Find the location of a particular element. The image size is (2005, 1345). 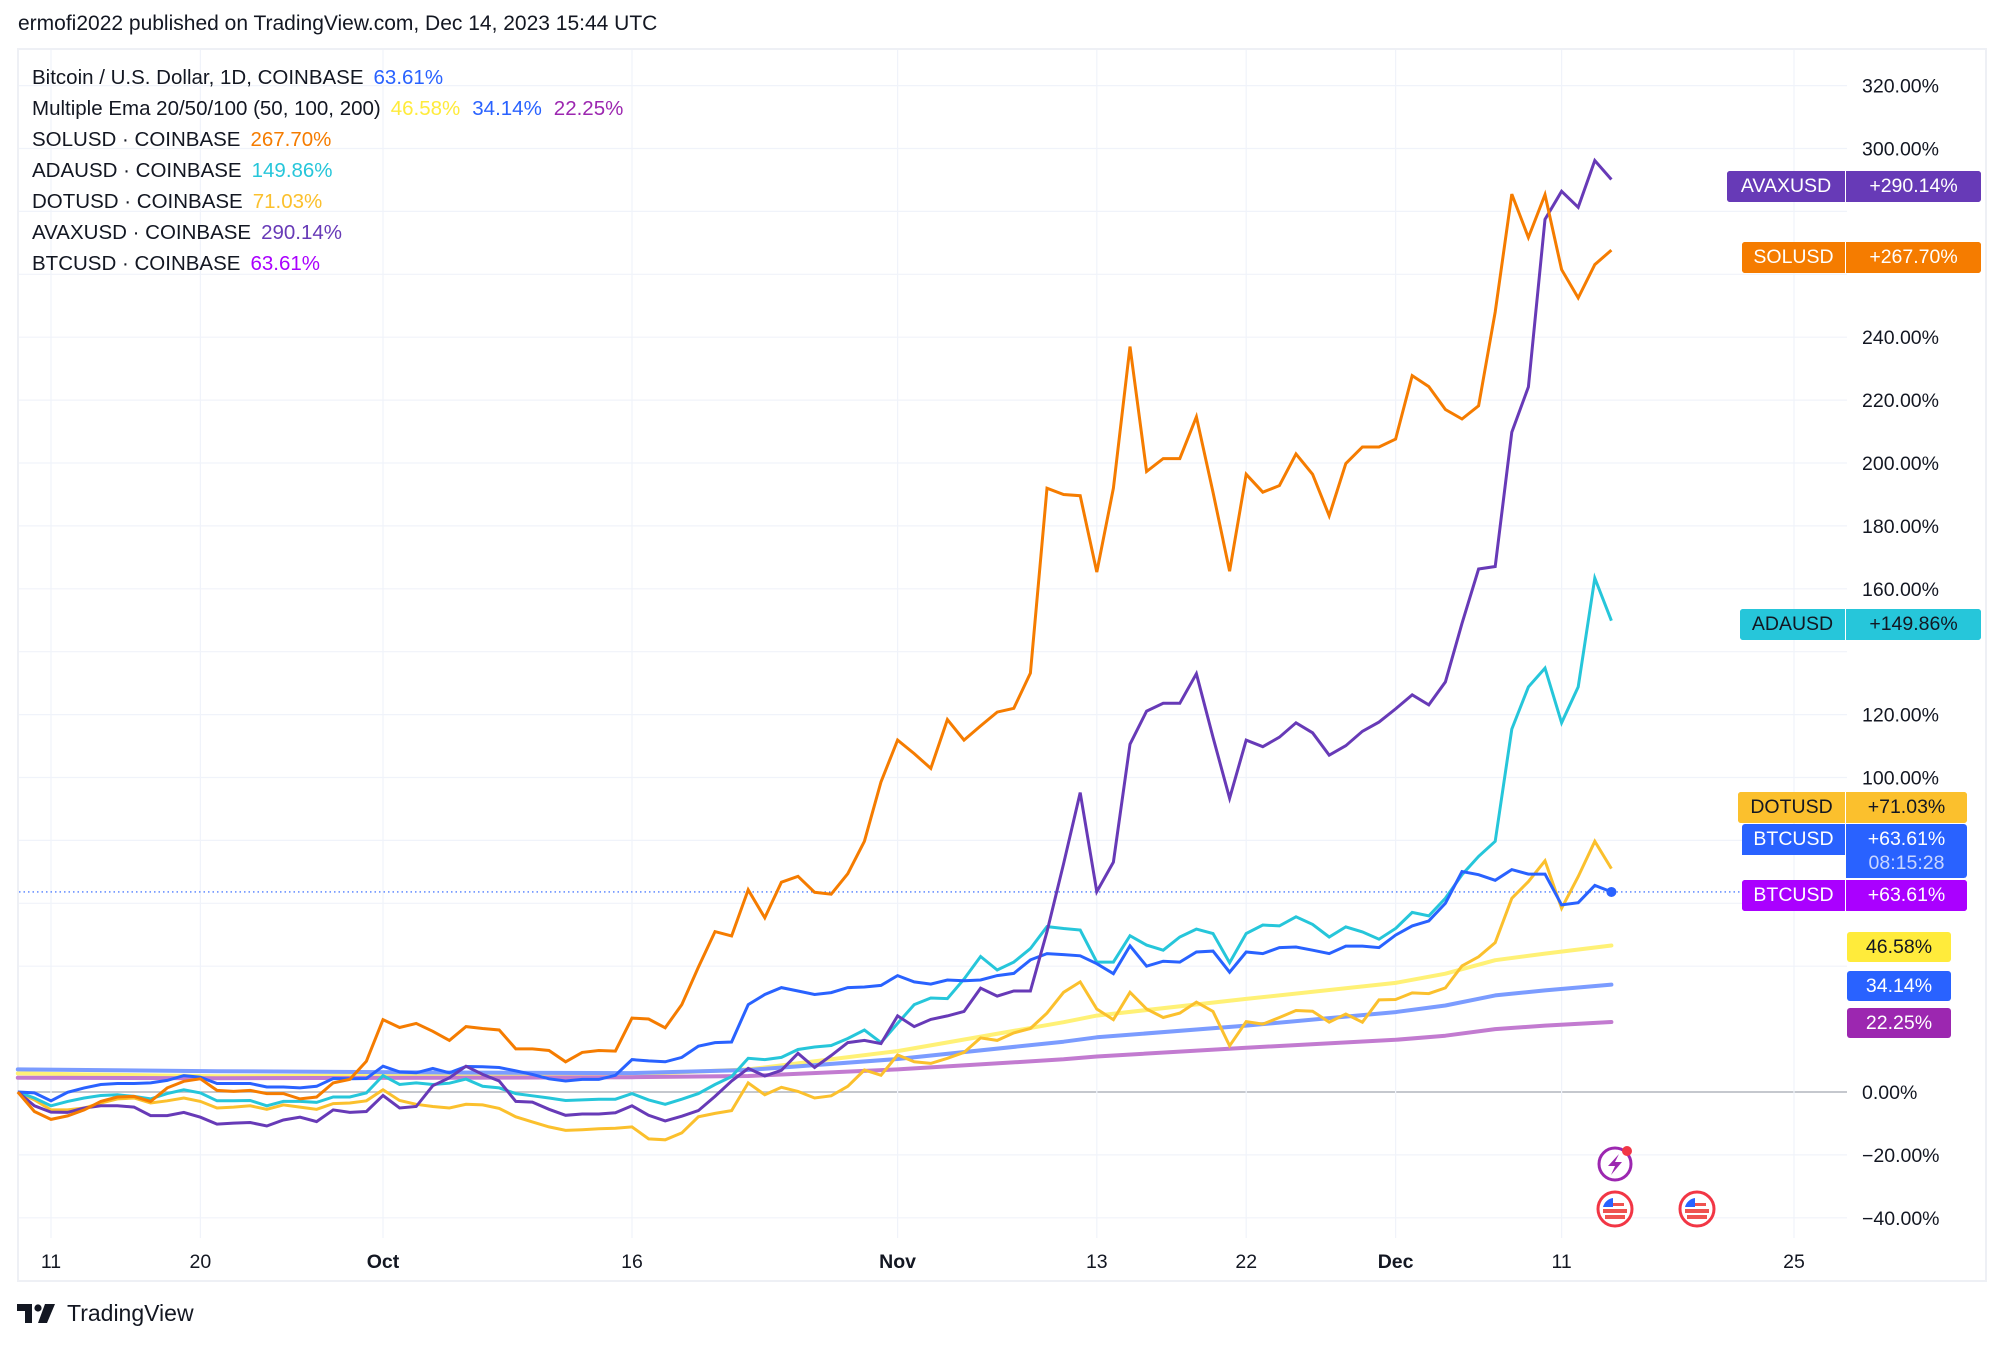

x-tick-label: 13 is located at coordinates (1097, 1262).